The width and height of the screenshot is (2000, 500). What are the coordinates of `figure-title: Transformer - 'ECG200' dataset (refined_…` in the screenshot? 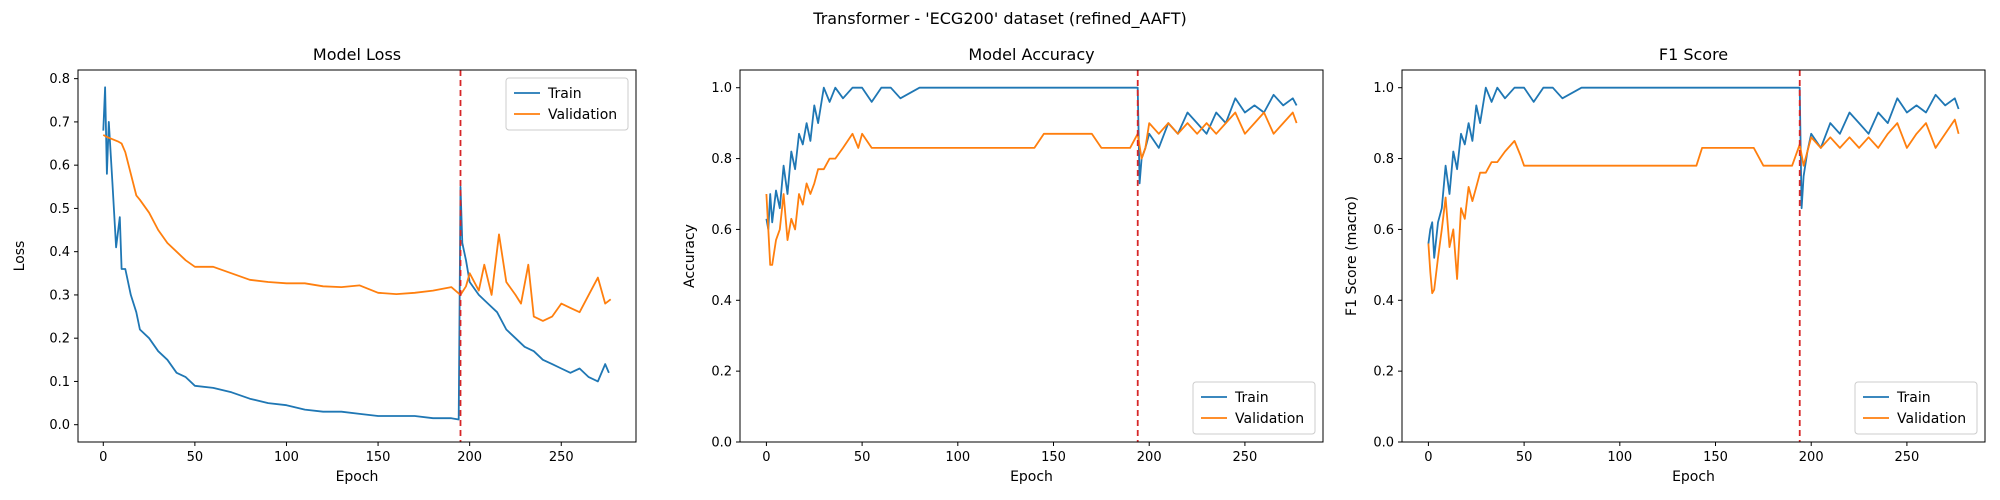 It's located at (999, 19).